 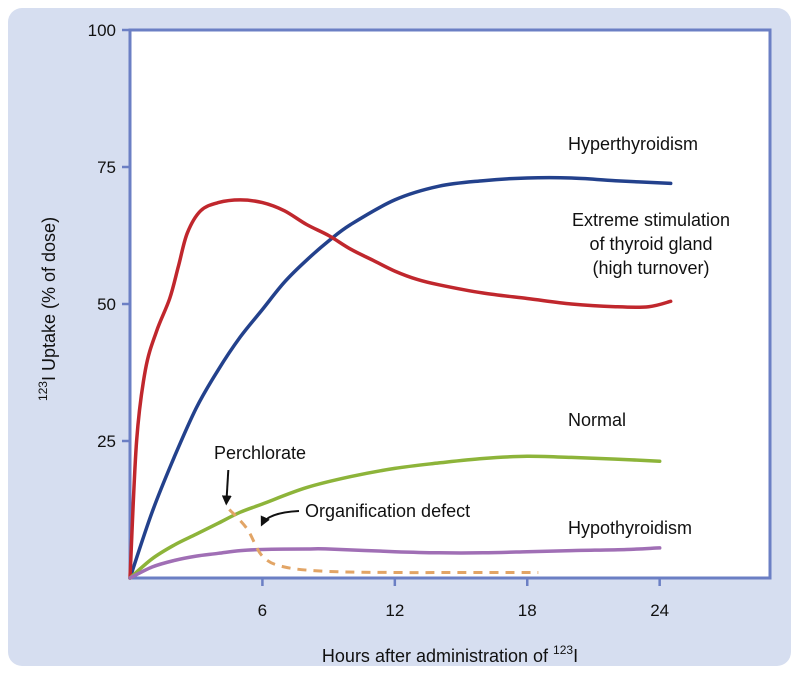 I want to click on annotation-arrow-organification, so click(x=280, y=518).